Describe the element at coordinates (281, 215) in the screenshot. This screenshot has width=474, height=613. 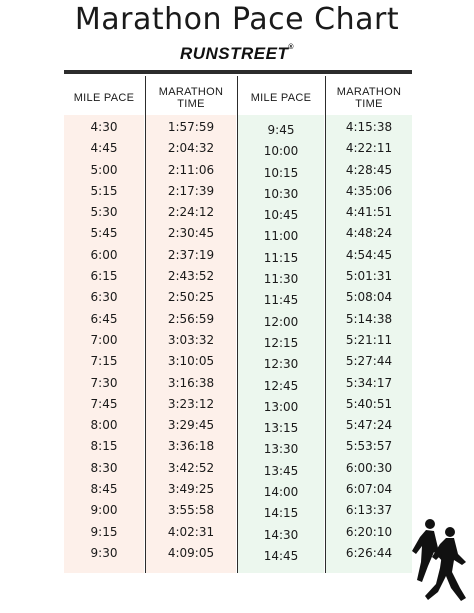
I see `mile-pace-cell: 10:45` at that location.